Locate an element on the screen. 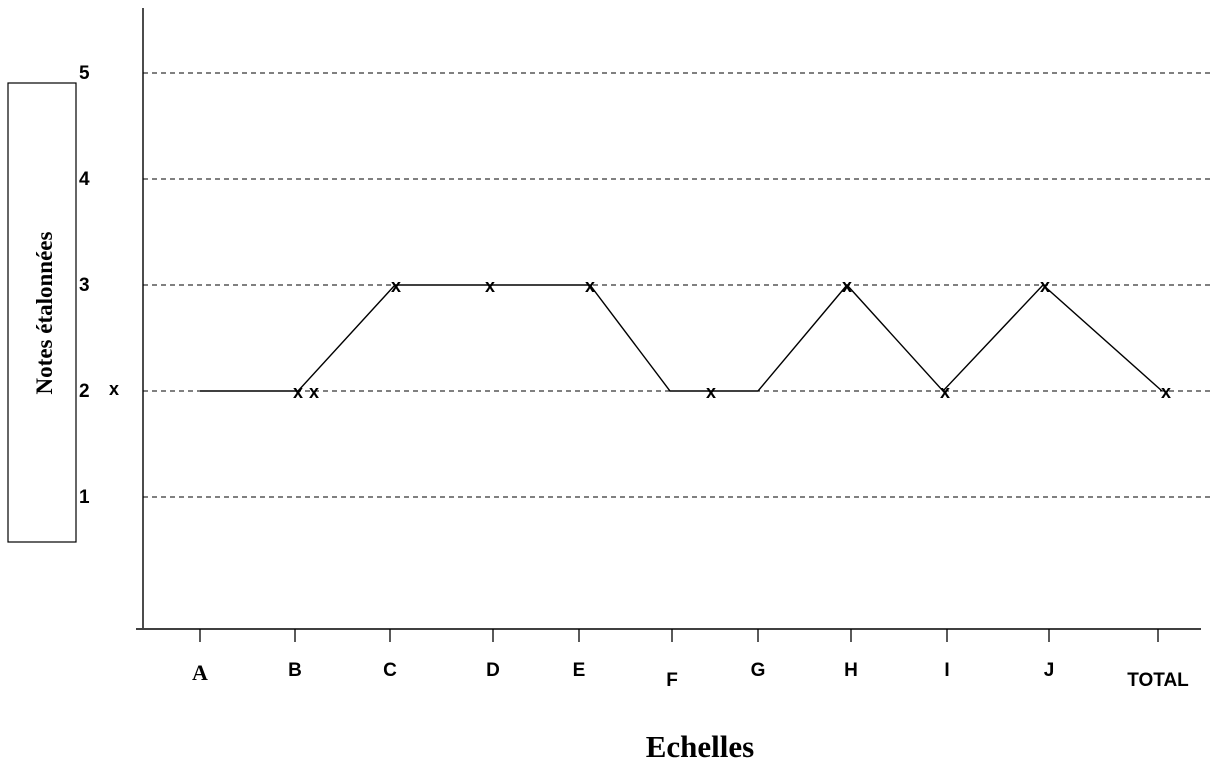  marker-c: x is located at coordinates (396, 286).